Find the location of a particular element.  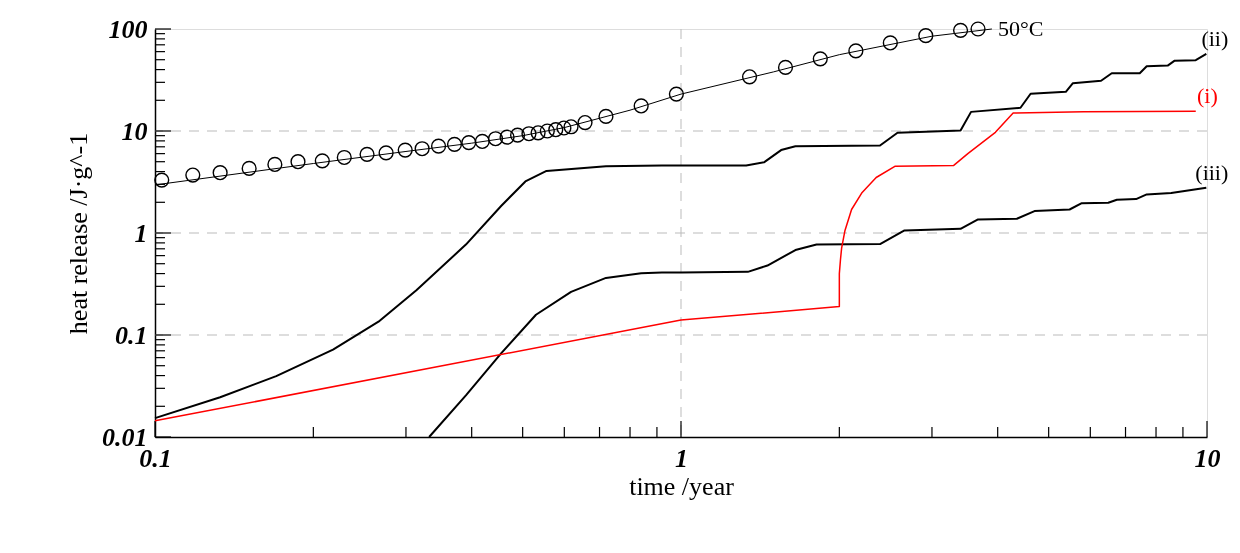

x-tick-label: 1 is located at coordinates (681, 458).